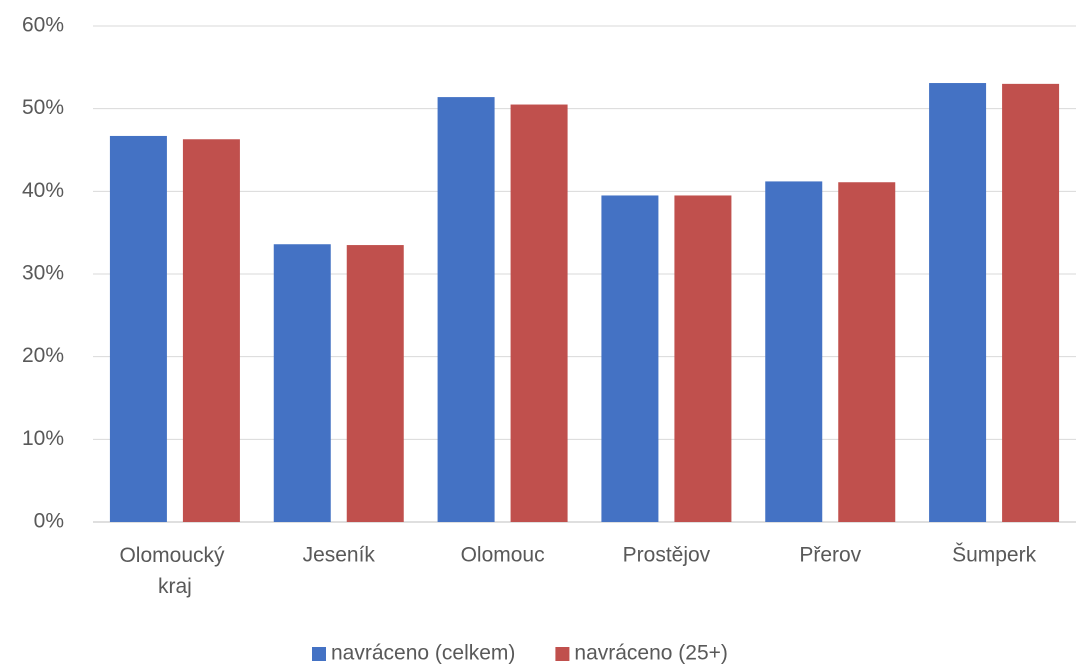  Describe the element at coordinates (43, 107) in the screenshot. I see `y-tick-label: 50%` at that location.